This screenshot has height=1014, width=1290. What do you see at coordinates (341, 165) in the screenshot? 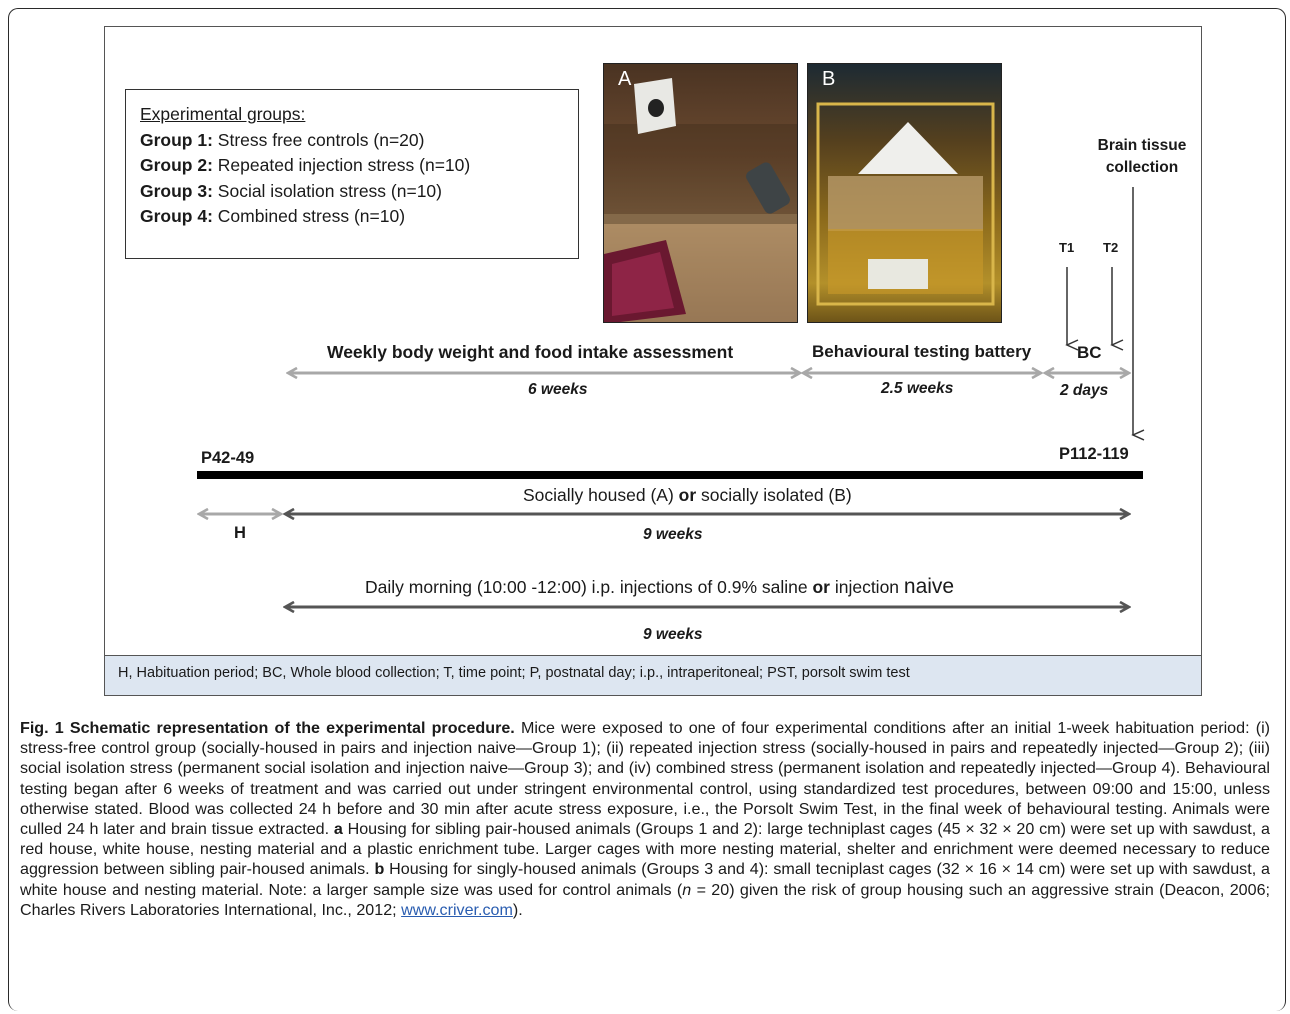
I see `group-text: Repeated injection stress (n=10)` at bounding box center [341, 165].